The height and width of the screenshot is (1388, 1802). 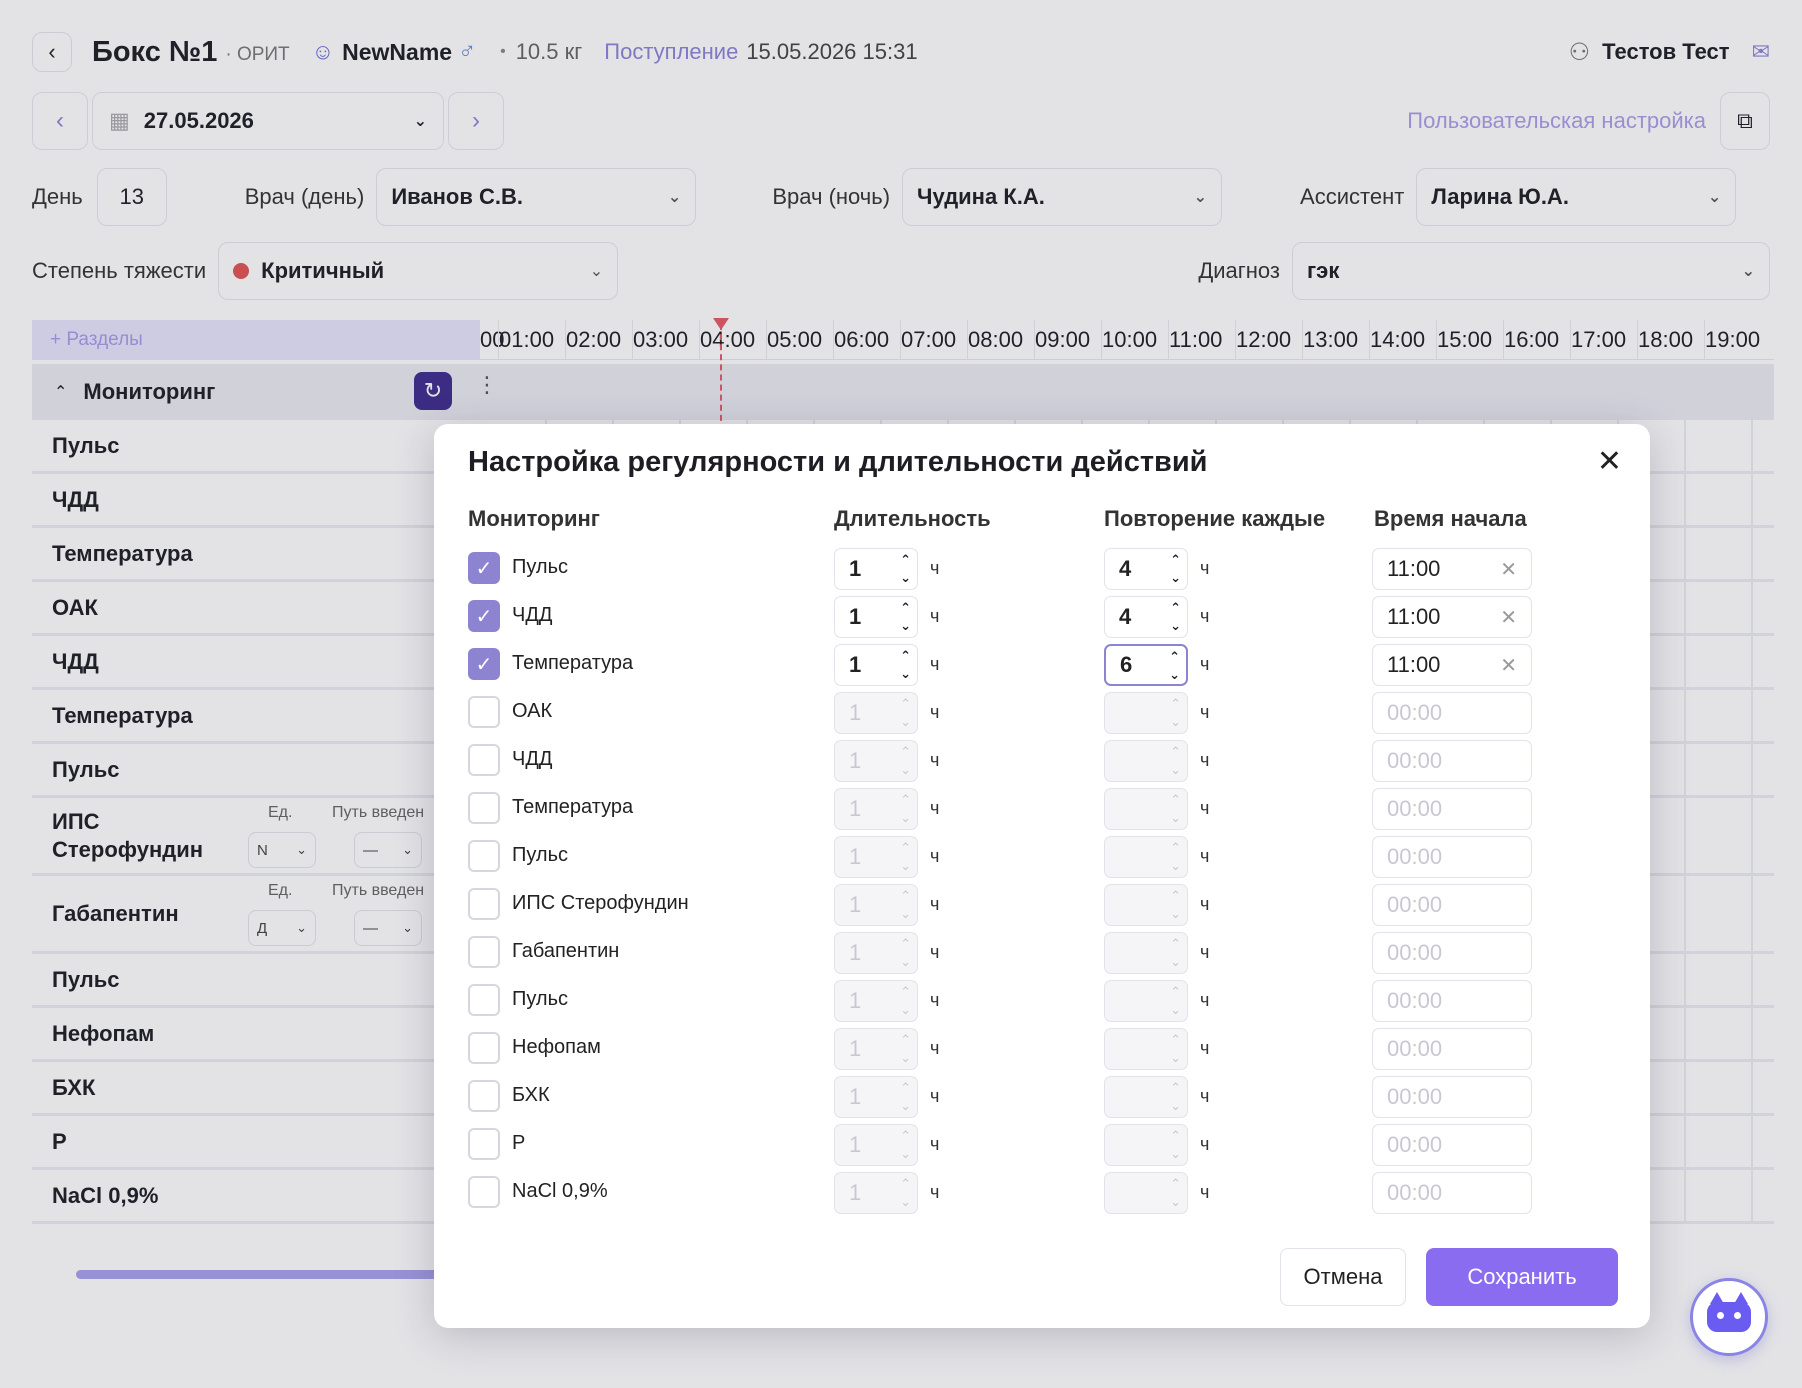 What do you see at coordinates (1729, 1317) in the screenshot?
I see `assistant-bot-button` at bounding box center [1729, 1317].